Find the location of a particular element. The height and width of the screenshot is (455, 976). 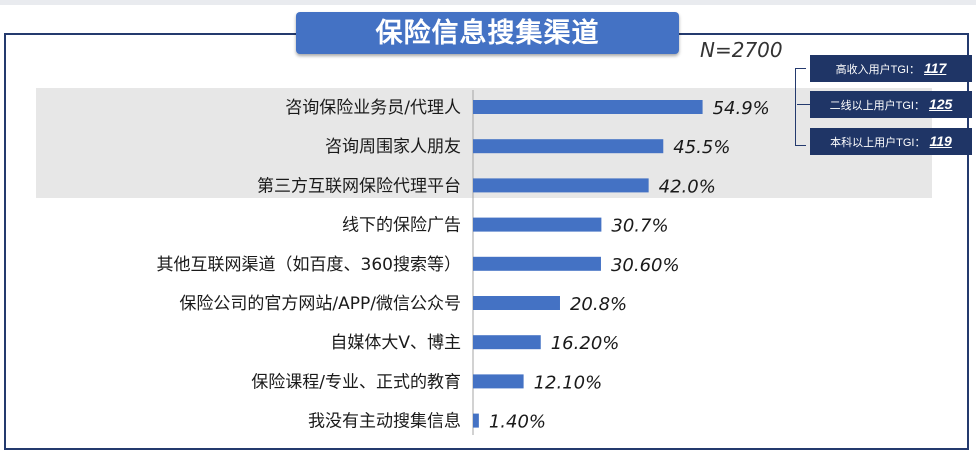

value-label: 20.8% is located at coordinates (598, 304).